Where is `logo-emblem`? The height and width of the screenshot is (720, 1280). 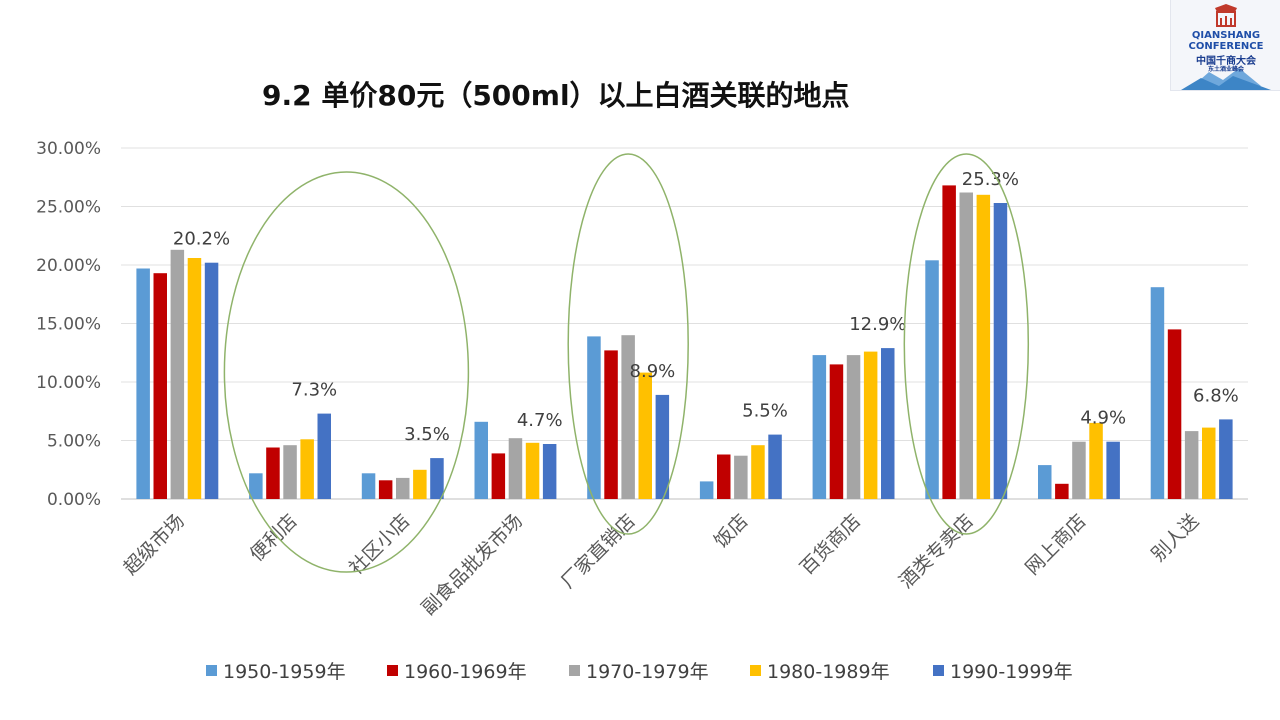
logo-emblem is located at coordinates (1226, 47).